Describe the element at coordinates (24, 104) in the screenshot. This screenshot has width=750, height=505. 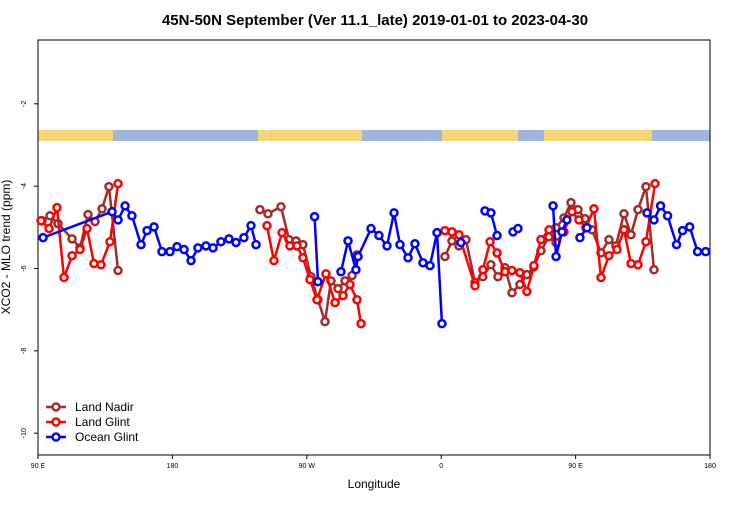
I see `y-tick-label: -2` at that location.